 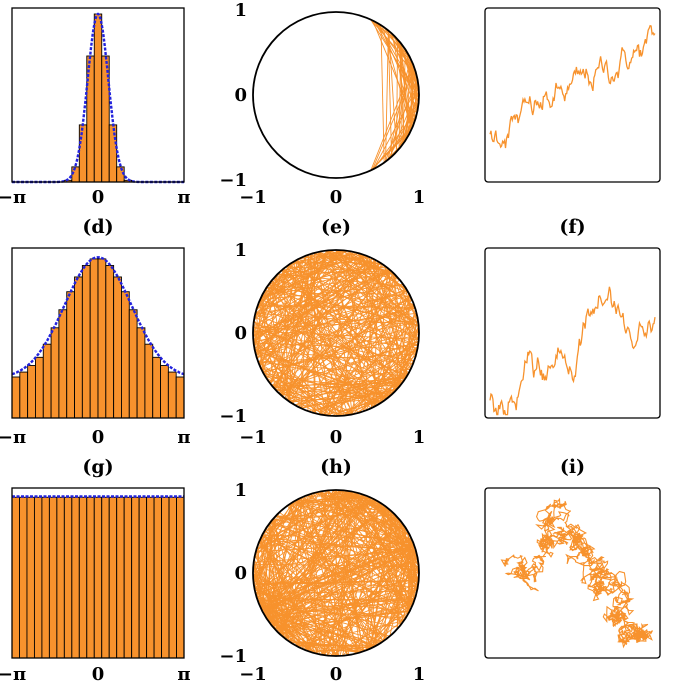 I want to click on random-walk-2d, so click(x=576, y=573).